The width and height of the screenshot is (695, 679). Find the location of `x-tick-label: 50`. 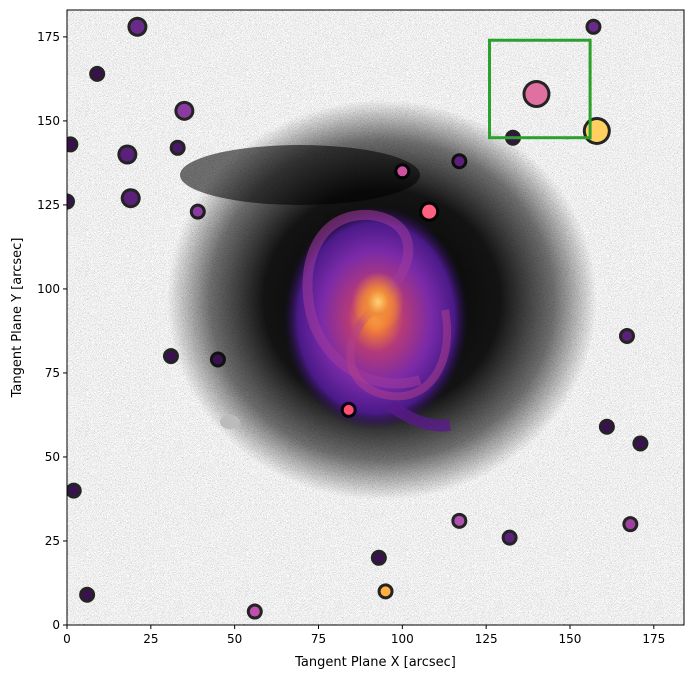

x-tick-label: 50 is located at coordinates (234, 639).